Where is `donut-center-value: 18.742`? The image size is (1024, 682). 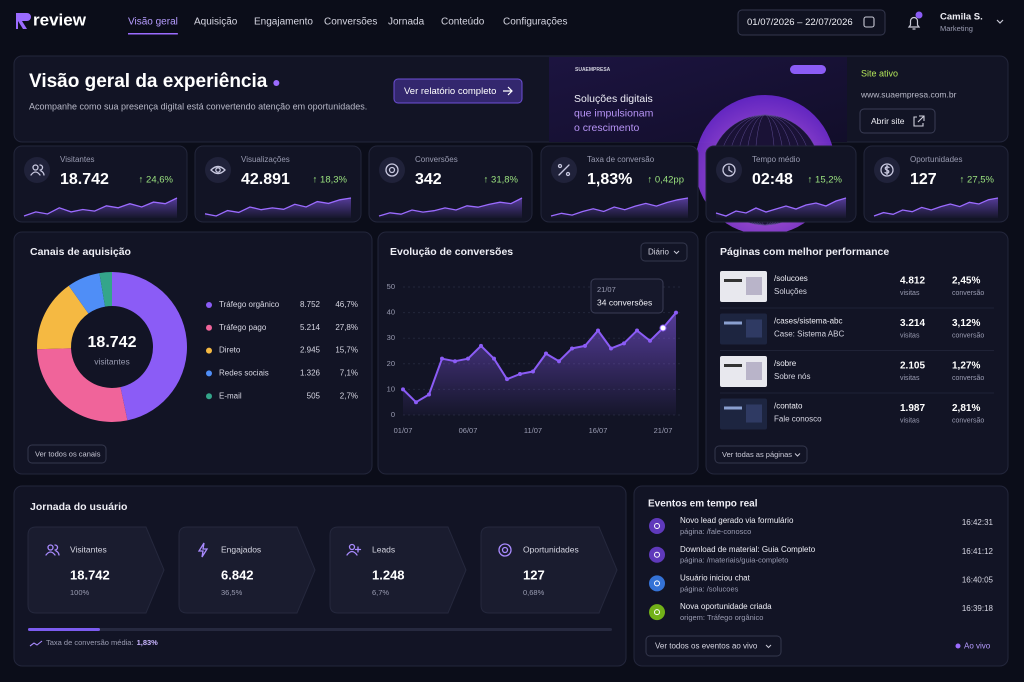 donut-center-value: 18.742 is located at coordinates (112, 342).